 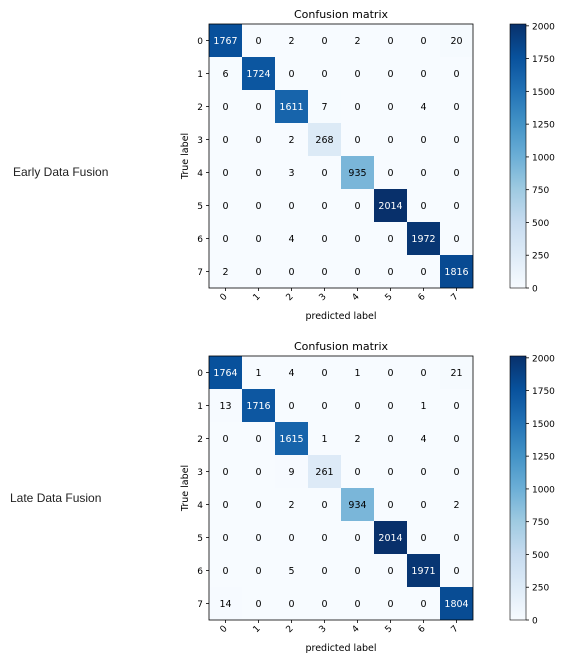 What do you see at coordinates (456, 272) in the screenshot?
I see `cm-cell-value: 1816` at bounding box center [456, 272].